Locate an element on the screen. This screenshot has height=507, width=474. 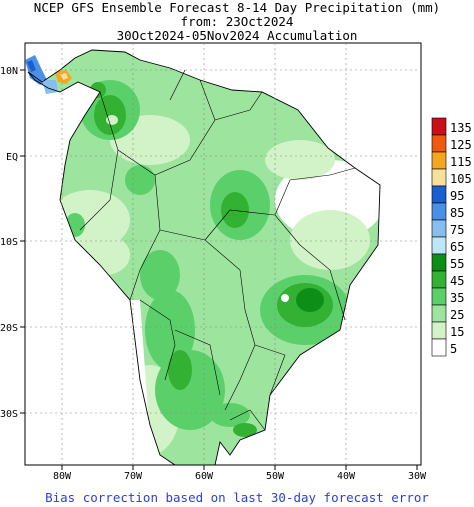
legend-label-65: 65 is located at coordinates (457, 247).